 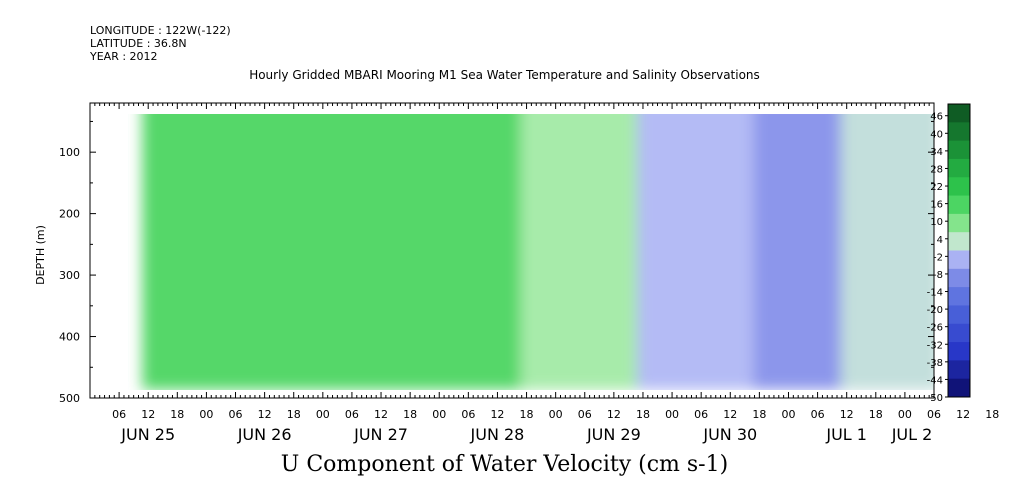 What do you see at coordinates (124, 56) in the screenshot?
I see `year-label: YEAR : 2012` at bounding box center [124, 56].